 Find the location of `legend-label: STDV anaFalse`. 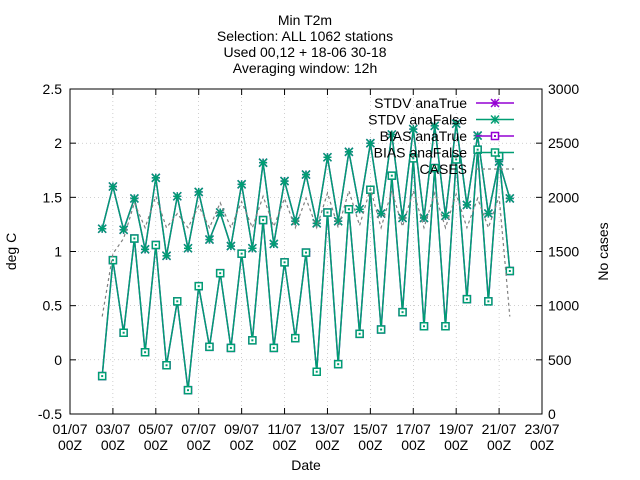

legend-label: STDV anaFalse is located at coordinates (417, 120).